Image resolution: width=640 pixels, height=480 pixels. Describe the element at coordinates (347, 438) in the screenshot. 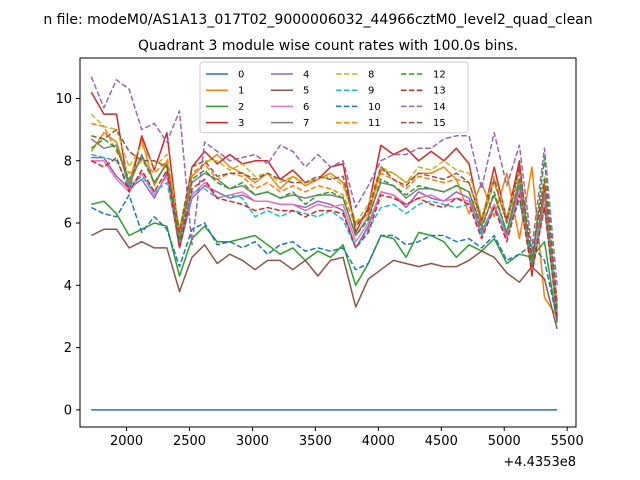

I see `x-axis: 2000 2500 3000 3500 4000 4500 5000 5500` at that location.